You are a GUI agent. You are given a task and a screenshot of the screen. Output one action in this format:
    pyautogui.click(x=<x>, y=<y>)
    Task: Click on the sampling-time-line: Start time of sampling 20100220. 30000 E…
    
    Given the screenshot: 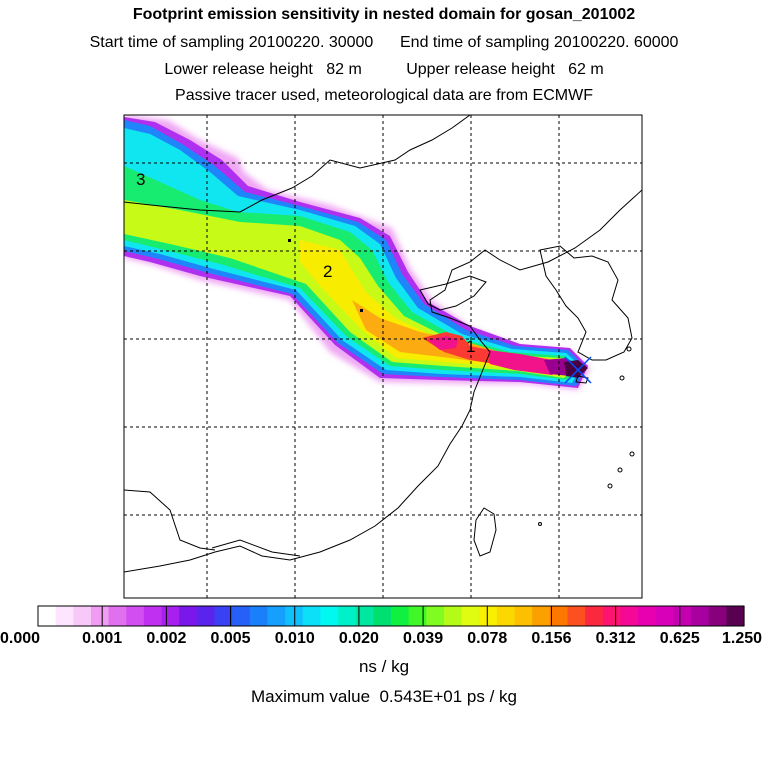 What is the action you would take?
    pyautogui.click(x=384, y=42)
    